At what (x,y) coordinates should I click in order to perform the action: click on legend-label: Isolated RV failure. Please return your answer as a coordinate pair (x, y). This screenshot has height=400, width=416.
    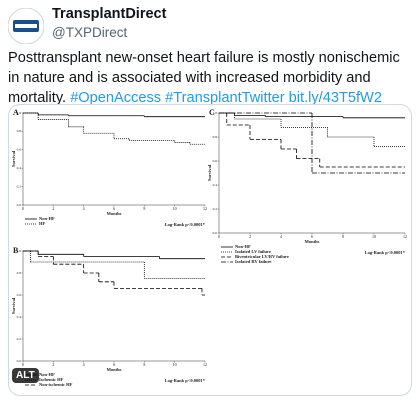
    Looking at the image, I should click on (253, 261).